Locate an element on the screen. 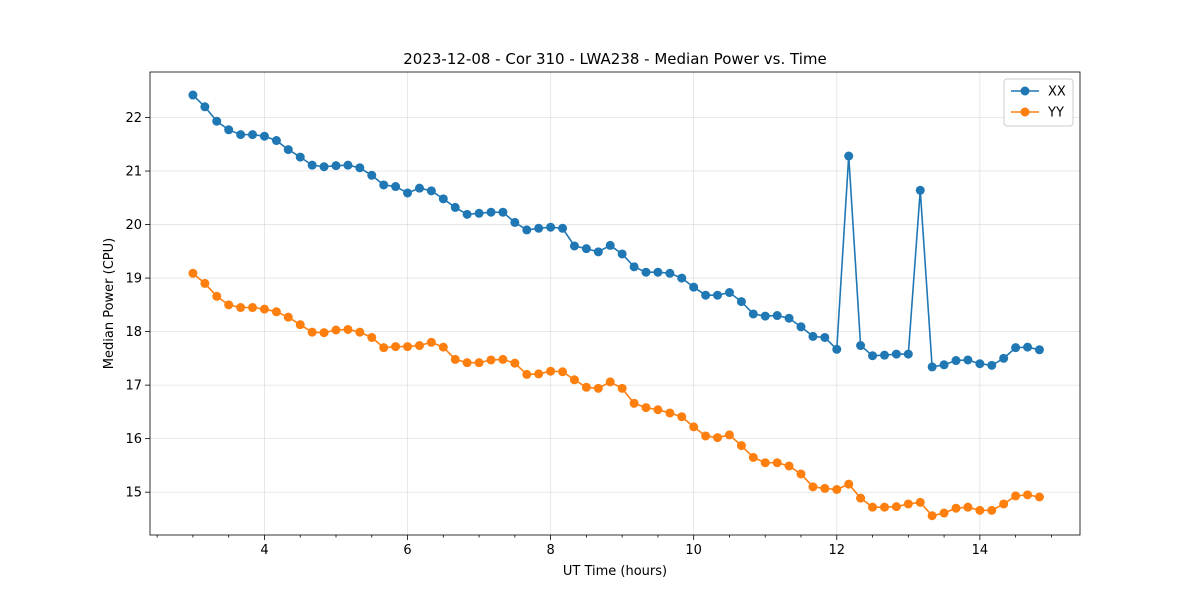  legend-label-xx: XX is located at coordinates (1057, 92).